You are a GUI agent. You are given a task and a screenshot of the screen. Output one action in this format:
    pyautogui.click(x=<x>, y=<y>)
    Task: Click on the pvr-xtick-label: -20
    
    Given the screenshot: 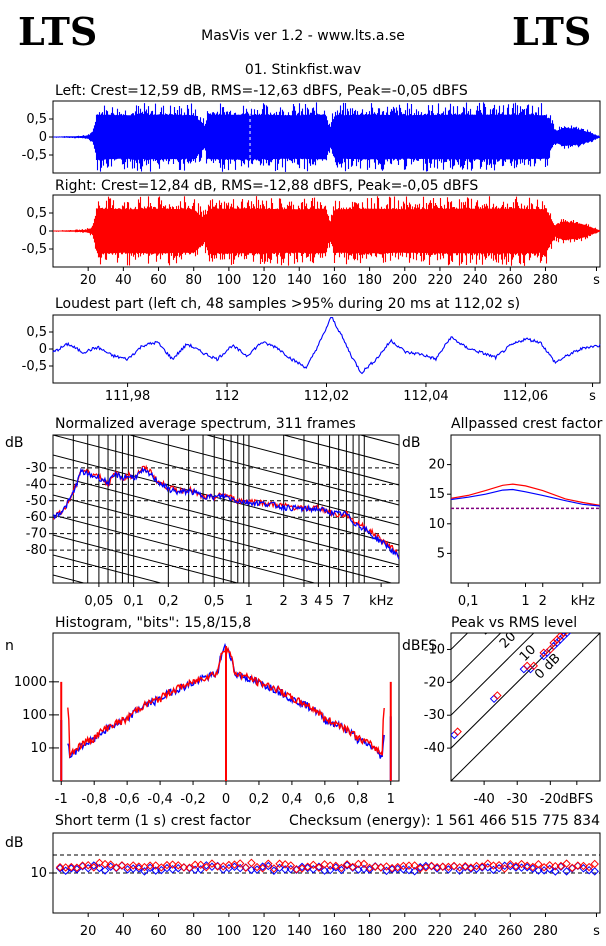 What is the action you would take?
    pyautogui.click(x=550, y=799)
    